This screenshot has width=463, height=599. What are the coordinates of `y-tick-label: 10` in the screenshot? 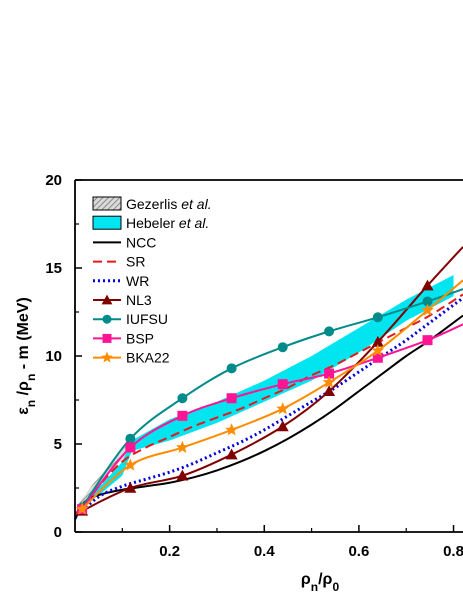 It's located at (53, 356).